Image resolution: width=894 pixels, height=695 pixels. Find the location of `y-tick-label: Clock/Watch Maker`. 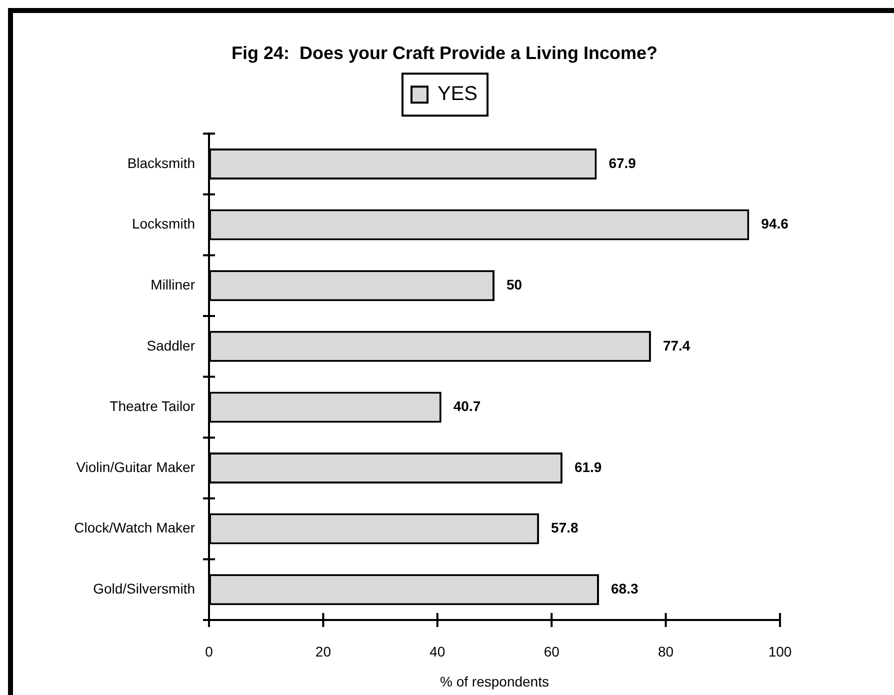

y-tick-label: Clock/Watch Maker is located at coordinates (135, 528).